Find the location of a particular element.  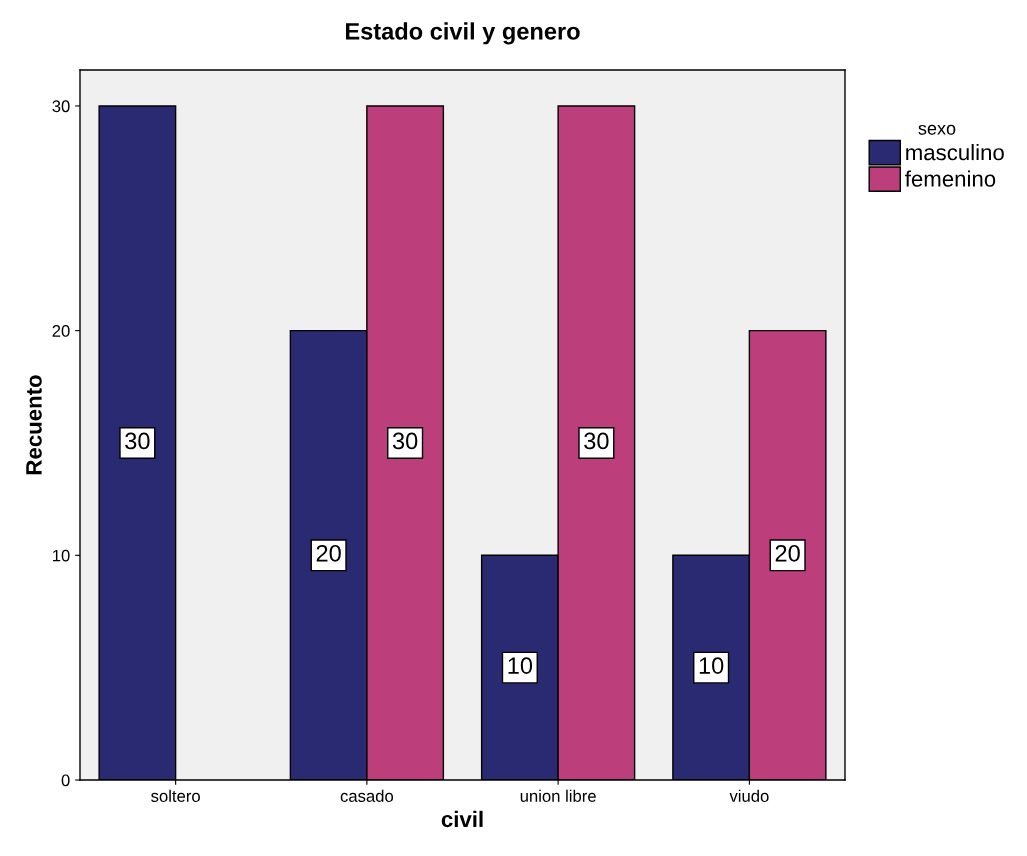

chart-title: Estado civil y genero is located at coordinates (462, 33).